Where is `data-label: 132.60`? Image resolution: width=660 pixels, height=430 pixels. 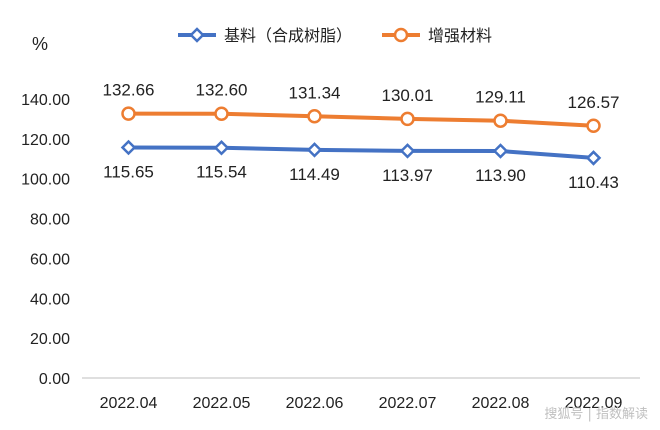
data-label: 132.60 is located at coordinates (222, 90).